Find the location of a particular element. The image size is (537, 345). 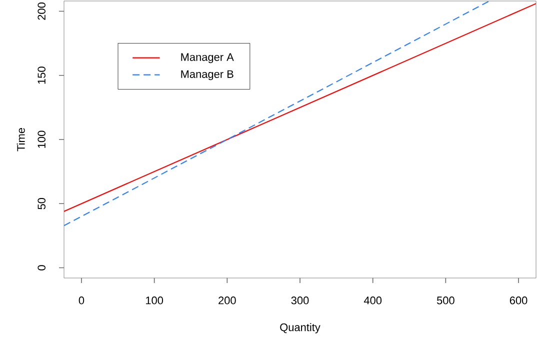

y-axis-title: Time is located at coordinates (20, 140).